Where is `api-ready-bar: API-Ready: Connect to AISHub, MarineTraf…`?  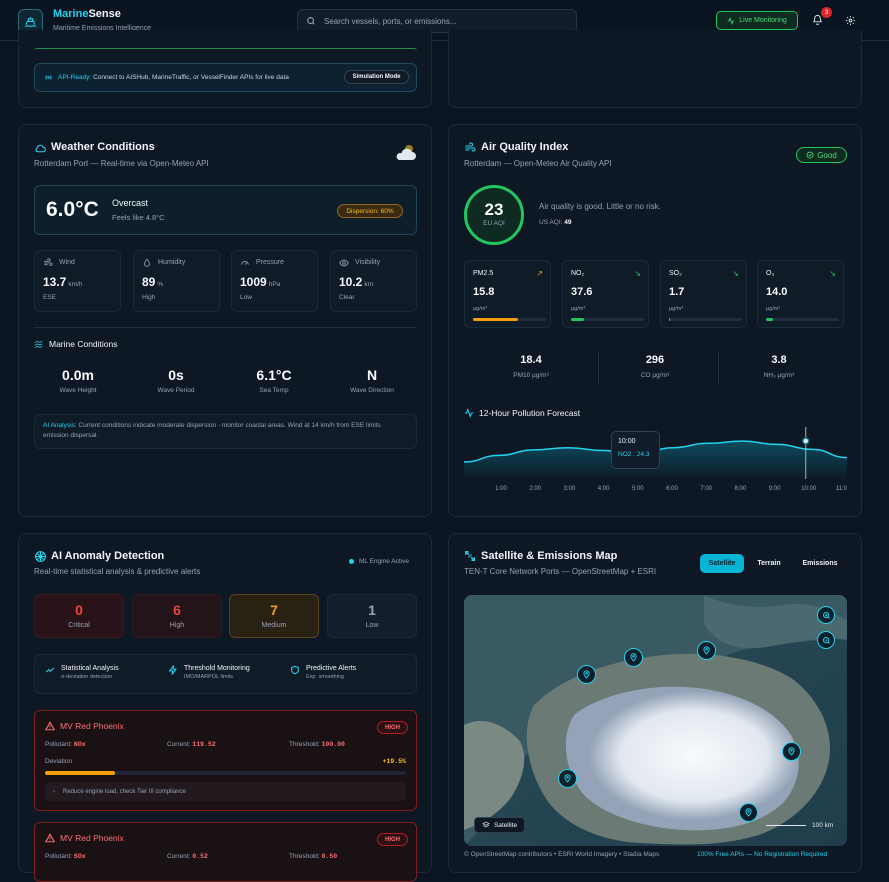 api-ready-bar: API-Ready: Connect to AISHub, MarineTraf… is located at coordinates (225, 77).